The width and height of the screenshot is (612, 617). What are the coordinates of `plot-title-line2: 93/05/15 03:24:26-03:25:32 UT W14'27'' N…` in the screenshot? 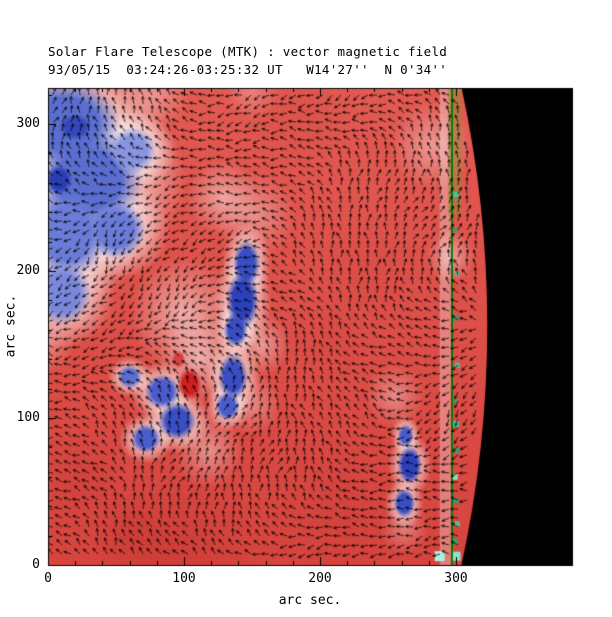 It's located at (248, 69).